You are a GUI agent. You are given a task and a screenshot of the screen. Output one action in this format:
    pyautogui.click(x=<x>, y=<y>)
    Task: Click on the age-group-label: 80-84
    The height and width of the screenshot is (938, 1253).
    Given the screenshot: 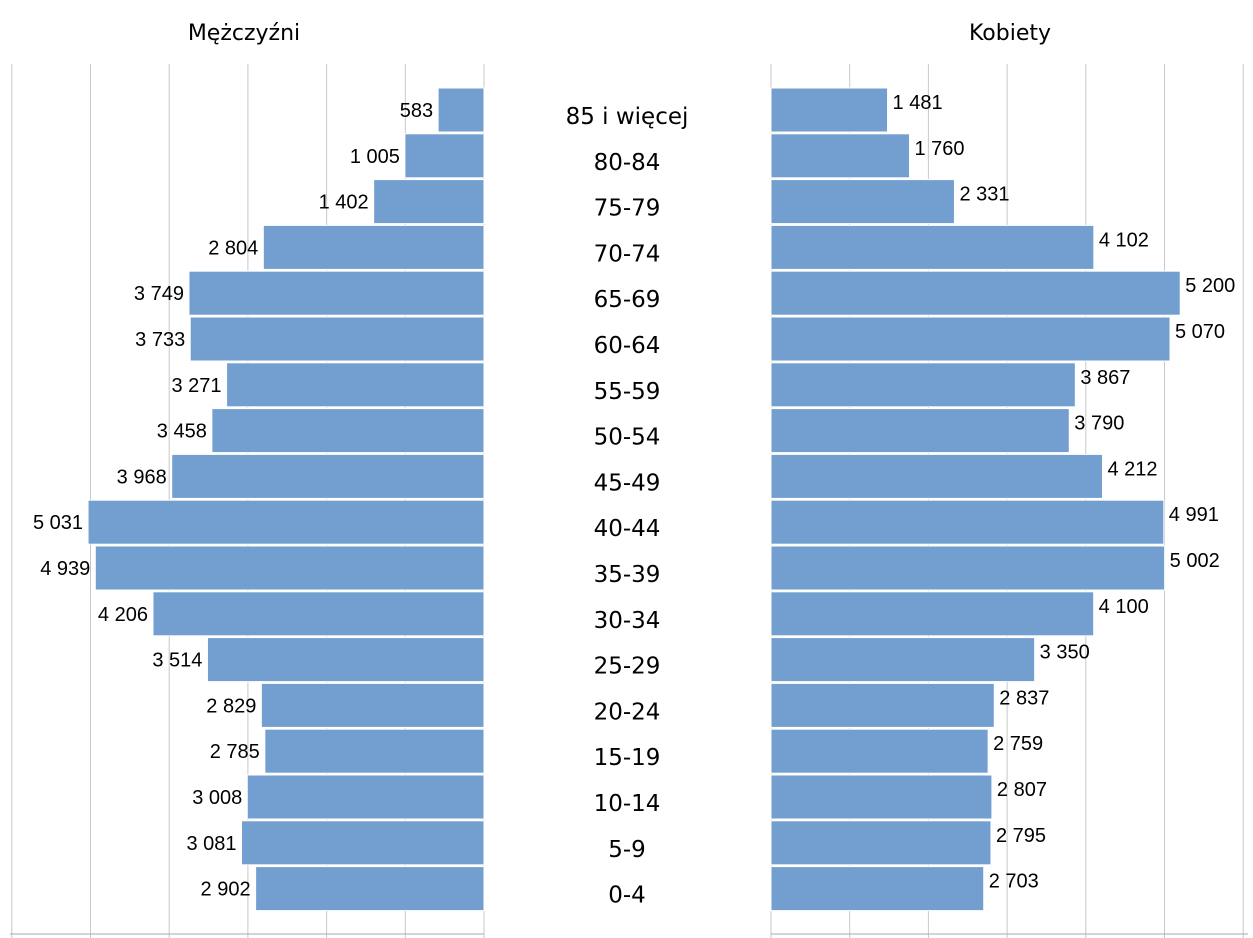 What is the action you would take?
    pyautogui.click(x=627, y=163)
    